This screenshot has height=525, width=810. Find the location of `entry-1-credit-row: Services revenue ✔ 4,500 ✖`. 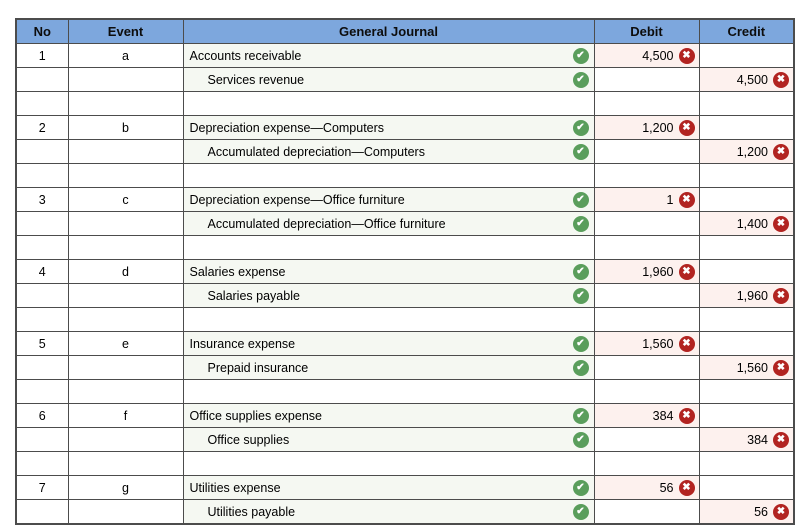

entry-1-credit-row: Services revenue ✔ 4,500 ✖ is located at coordinates (405, 79).